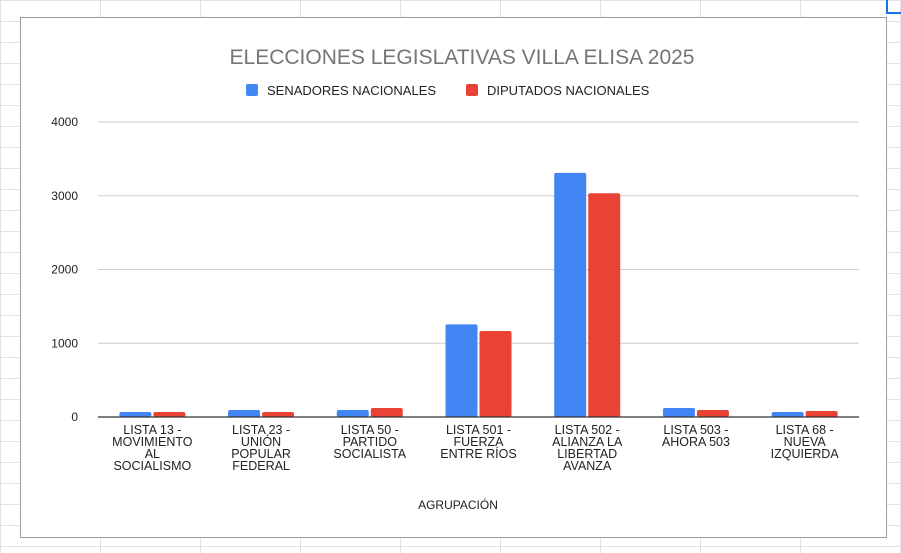 Image resolution: width=901 pixels, height=553 pixels. I want to click on x-axis-label: AGRUPACIÓN, so click(458, 504).